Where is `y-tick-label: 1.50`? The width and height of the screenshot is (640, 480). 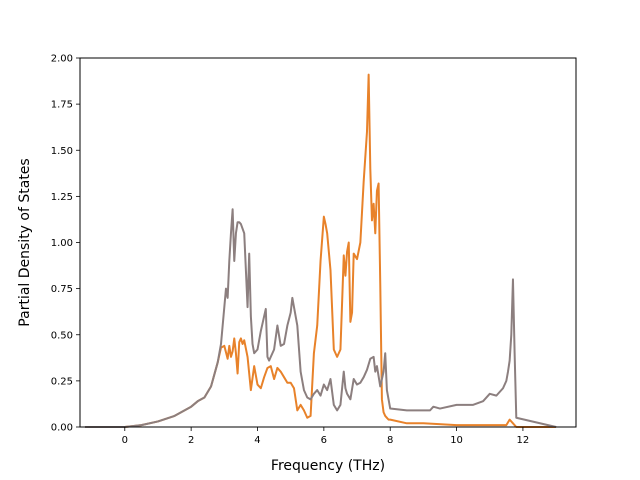 y-tick-label: 1.50 is located at coordinates (62, 151).